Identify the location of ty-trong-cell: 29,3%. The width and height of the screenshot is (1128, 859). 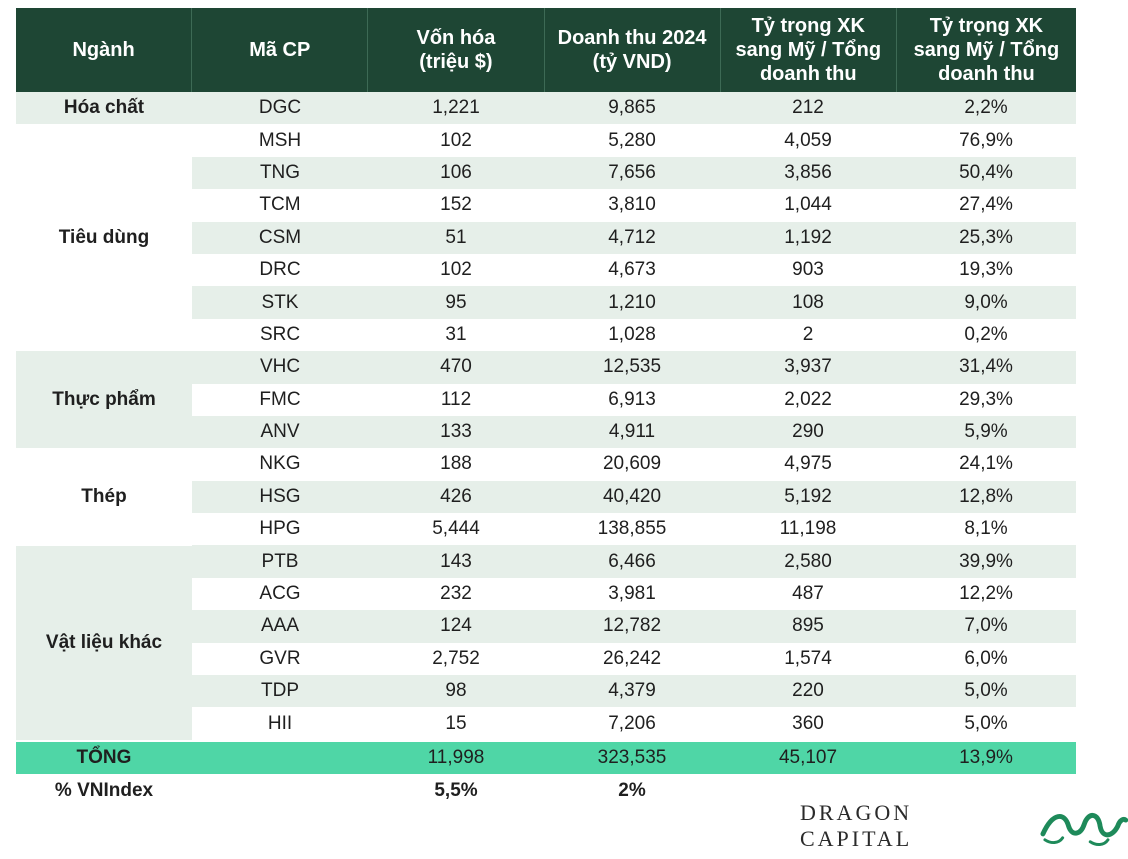
(986, 399).